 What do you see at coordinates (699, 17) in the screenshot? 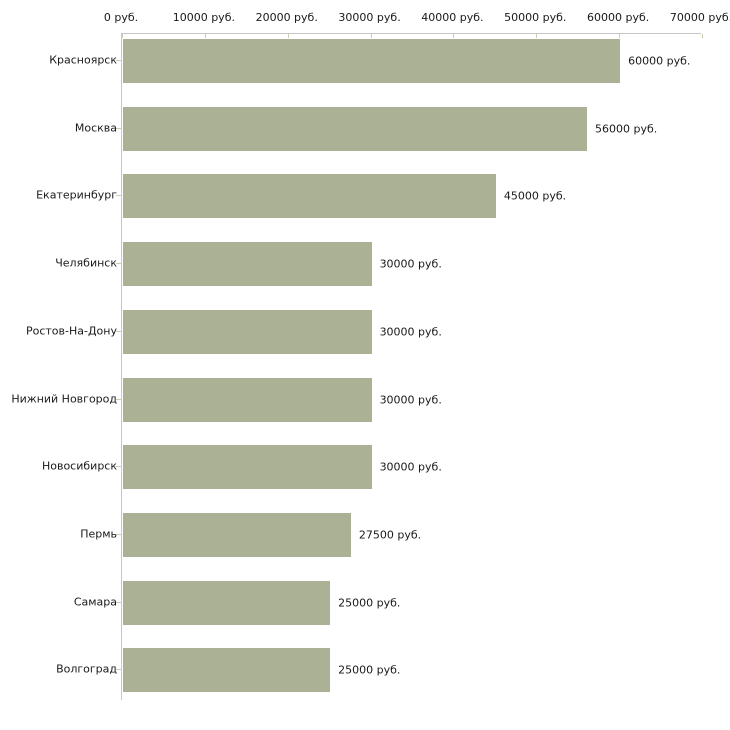
I see `x-axis-tick-label: 70000 руб.` at bounding box center [699, 17].